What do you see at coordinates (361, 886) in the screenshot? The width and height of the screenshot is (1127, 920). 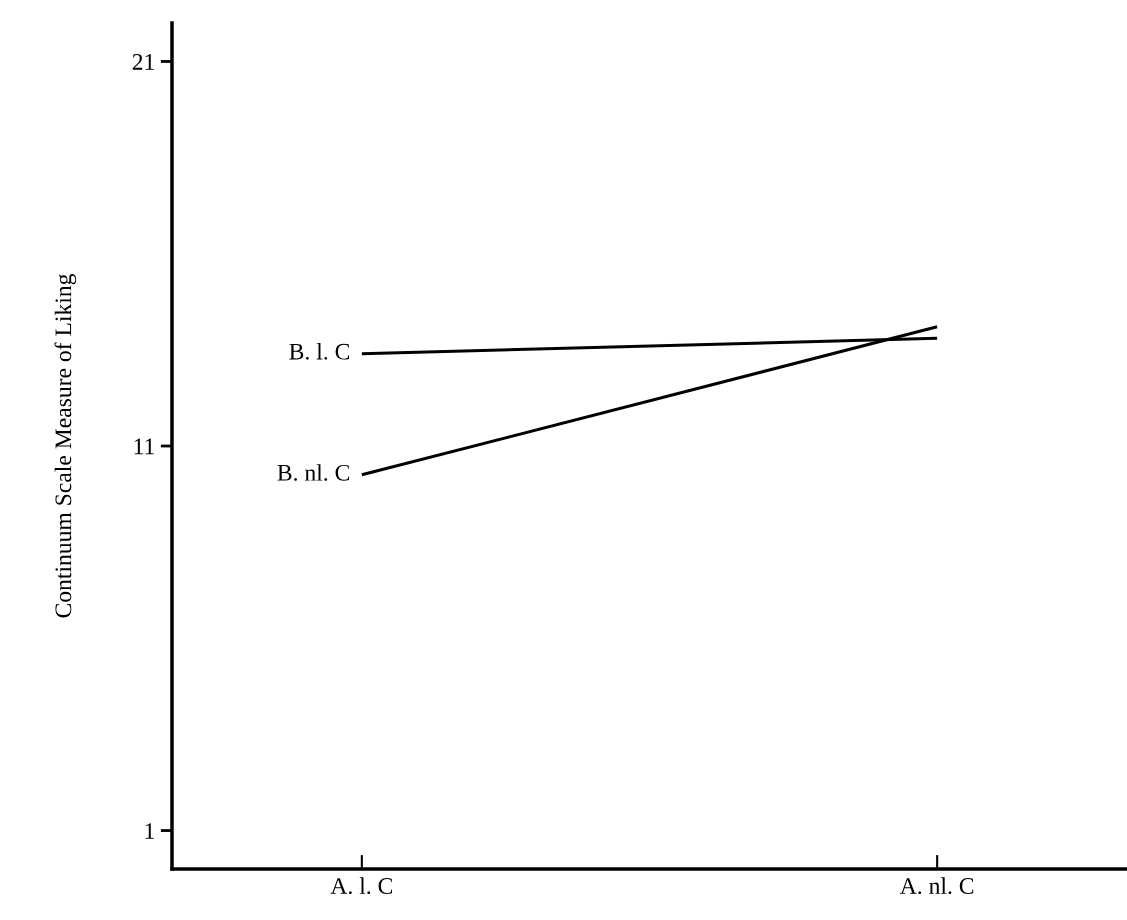 I see `x-tick-label: A. l. C` at bounding box center [361, 886].